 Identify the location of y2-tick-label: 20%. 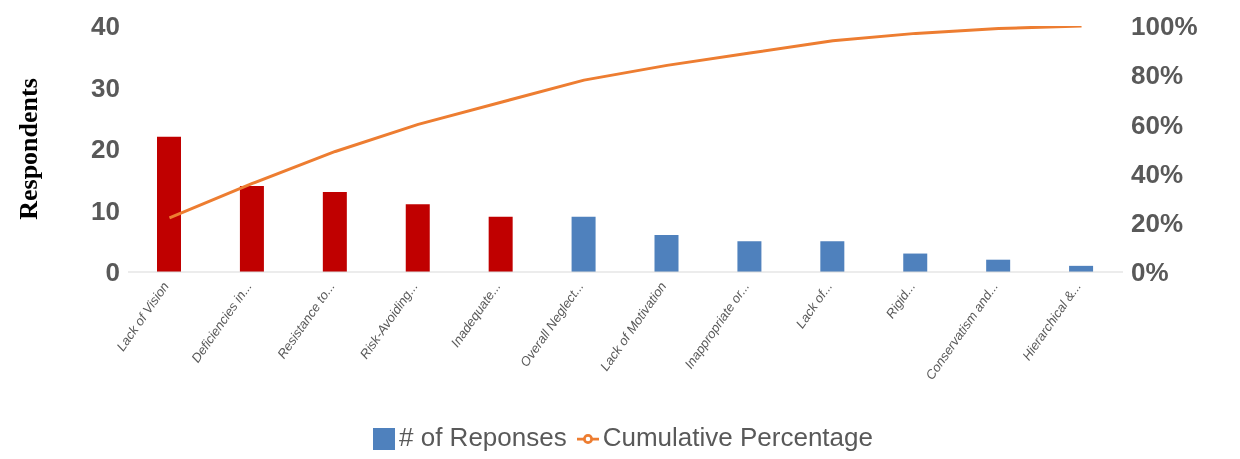
(1157, 223).